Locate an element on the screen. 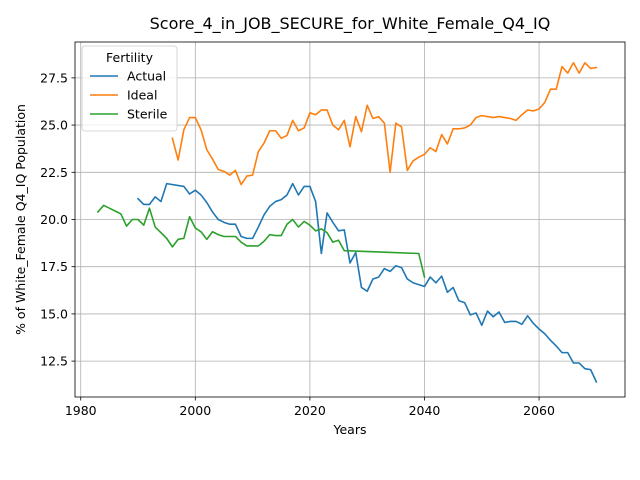  legend-label-sterile: Sterile is located at coordinates (147, 114).